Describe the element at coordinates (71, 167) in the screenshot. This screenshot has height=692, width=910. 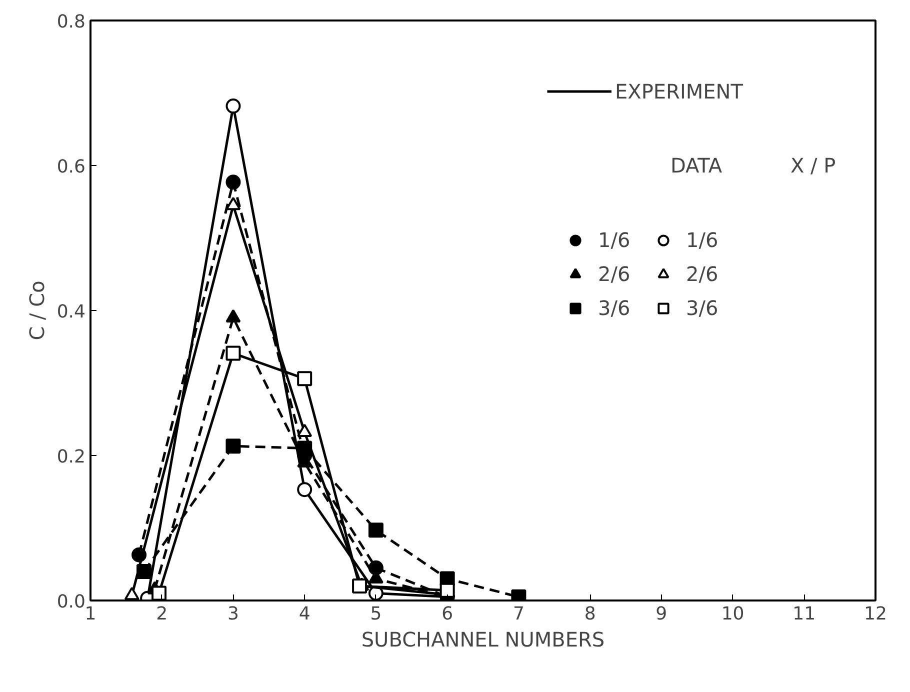
I see `y-tick-label: 0.6` at that location.